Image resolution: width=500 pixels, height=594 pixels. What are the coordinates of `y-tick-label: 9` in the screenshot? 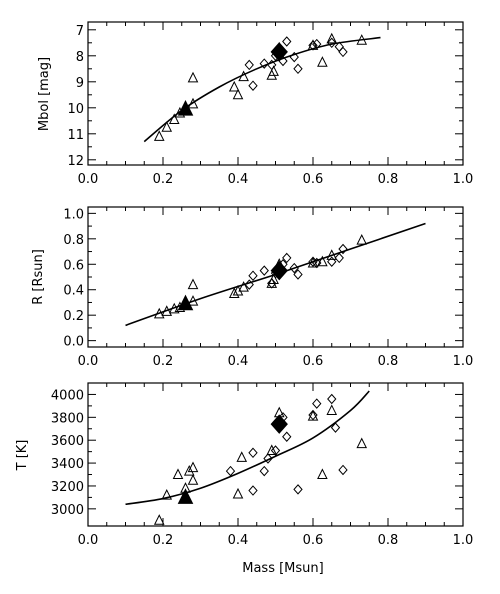 It's located at (80, 83).